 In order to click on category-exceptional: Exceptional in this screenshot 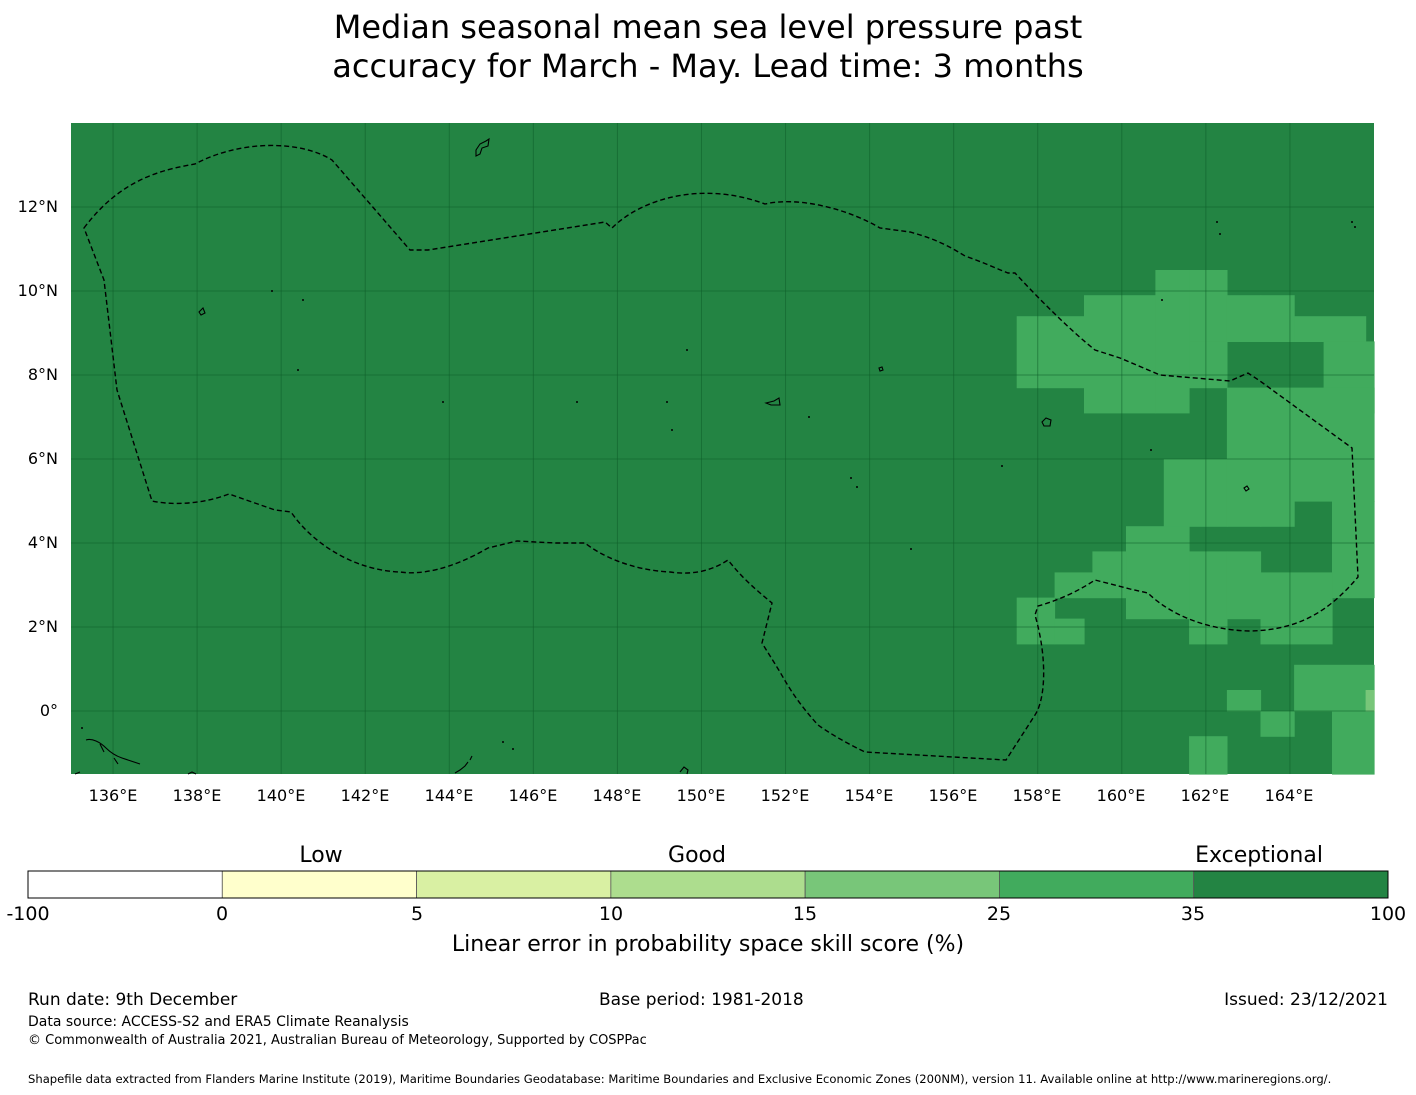, I will do `click(1259, 855)`.